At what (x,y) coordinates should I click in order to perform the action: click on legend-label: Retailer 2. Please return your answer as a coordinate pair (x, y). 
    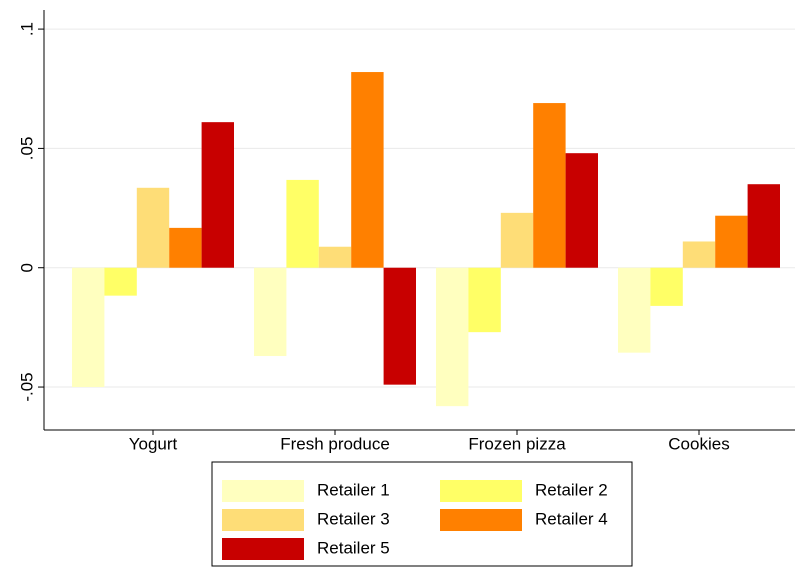
    Looking at the image, I should click on (571, 489).